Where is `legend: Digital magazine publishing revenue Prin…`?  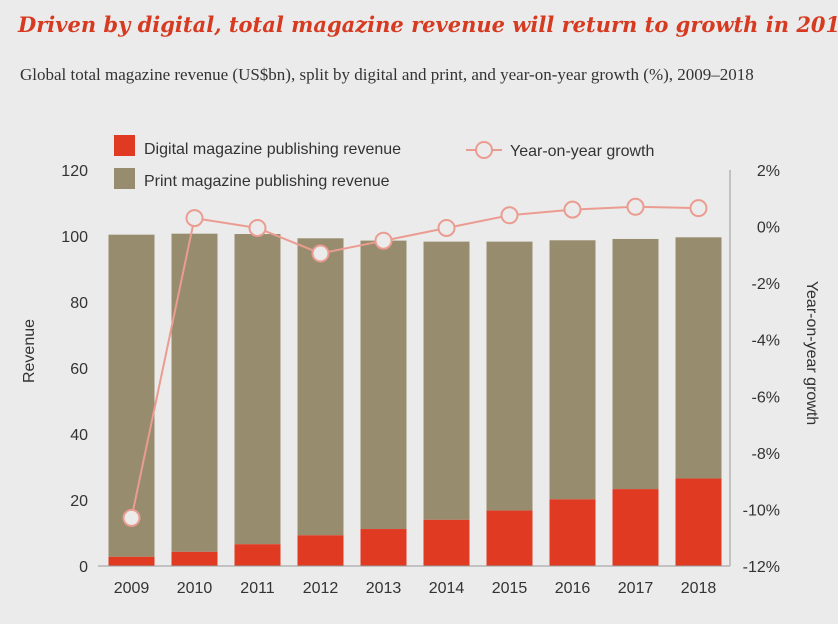
legend: Digital magazine publishing revenue Prin… is located at coordinates (384, 162).